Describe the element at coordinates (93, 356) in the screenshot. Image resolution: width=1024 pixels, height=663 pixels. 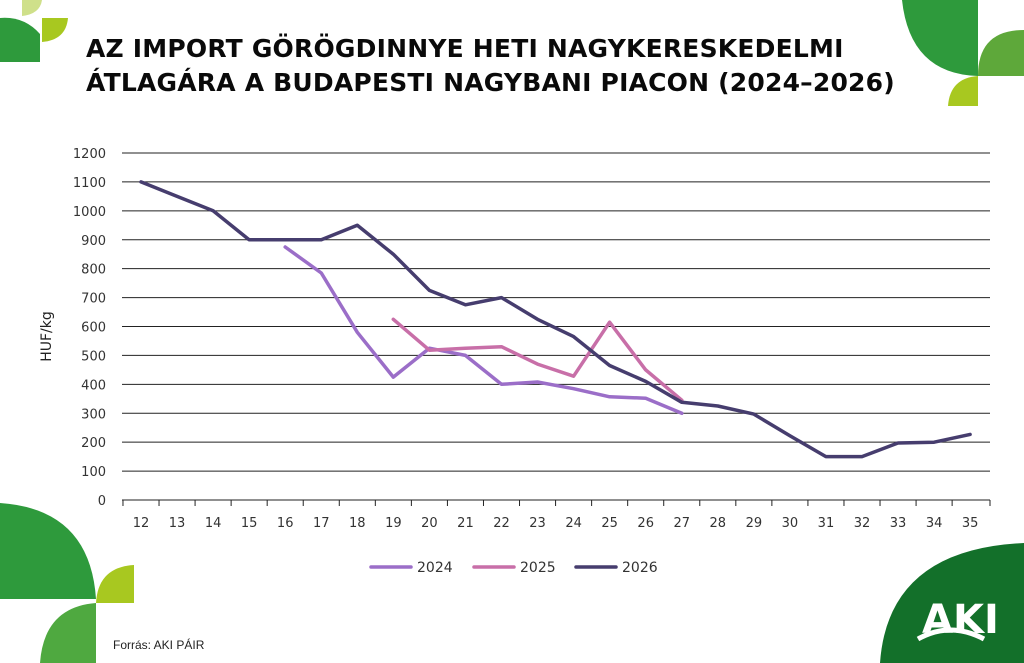
I see `y-tick-label: 500` at that location.